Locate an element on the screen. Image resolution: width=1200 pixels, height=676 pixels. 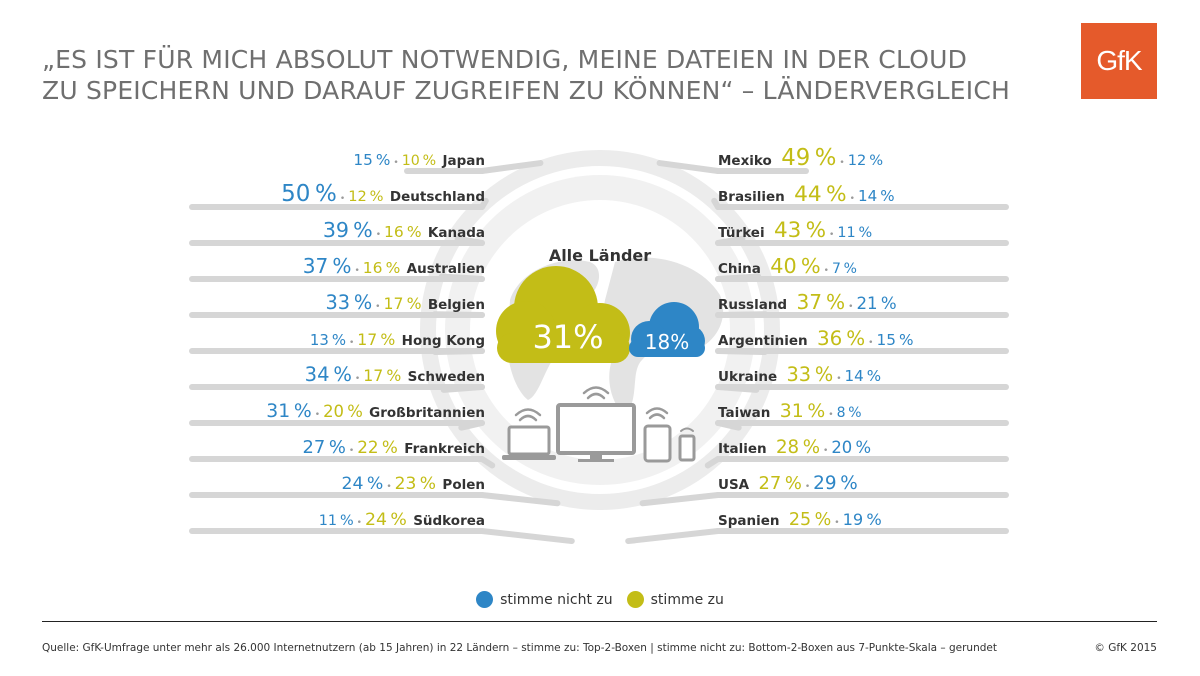
country-label-schweden: Schweden is located at coordinates (446, 377).